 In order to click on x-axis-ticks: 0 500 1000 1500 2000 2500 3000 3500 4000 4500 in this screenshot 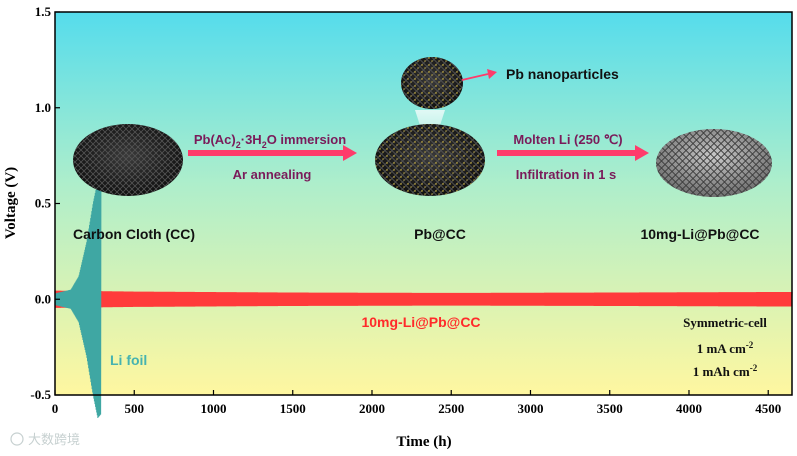, I will do `click(416, 403)`.